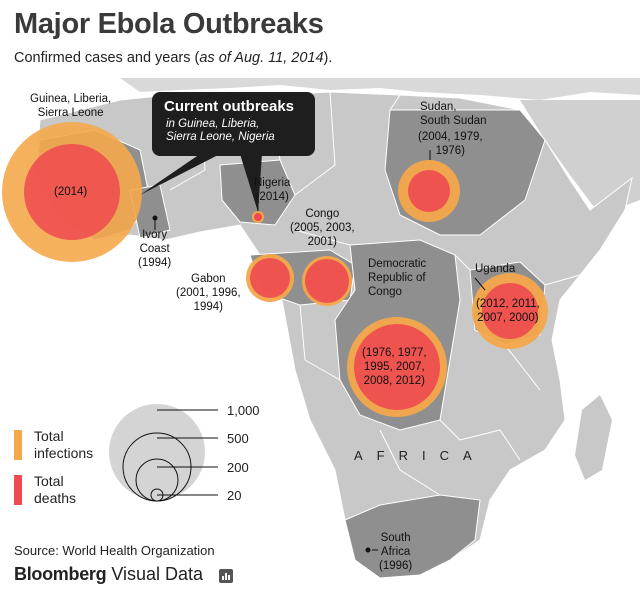 Image resolution: width=640 pixels, height=599 pixels. Describe the element at coordinates (169, 24) in the screenshot. I see `page-title: Major Ebola Outbreaks` at that location.